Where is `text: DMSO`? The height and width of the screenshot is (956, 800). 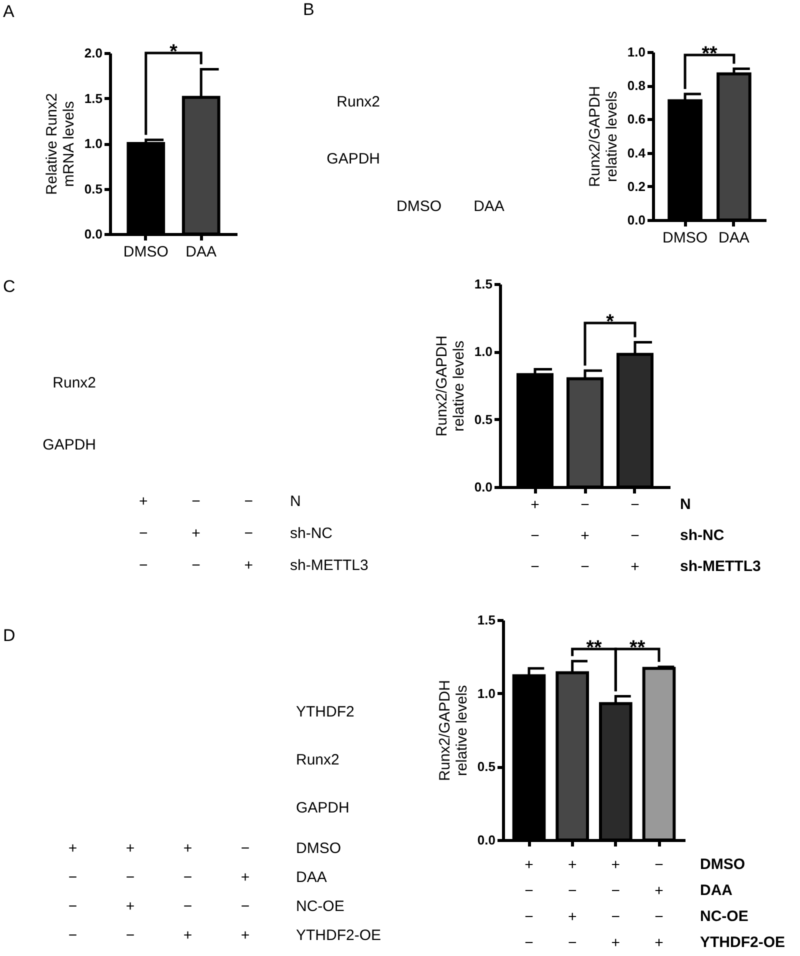
text: DMSO is located at coordinates (318, 848).